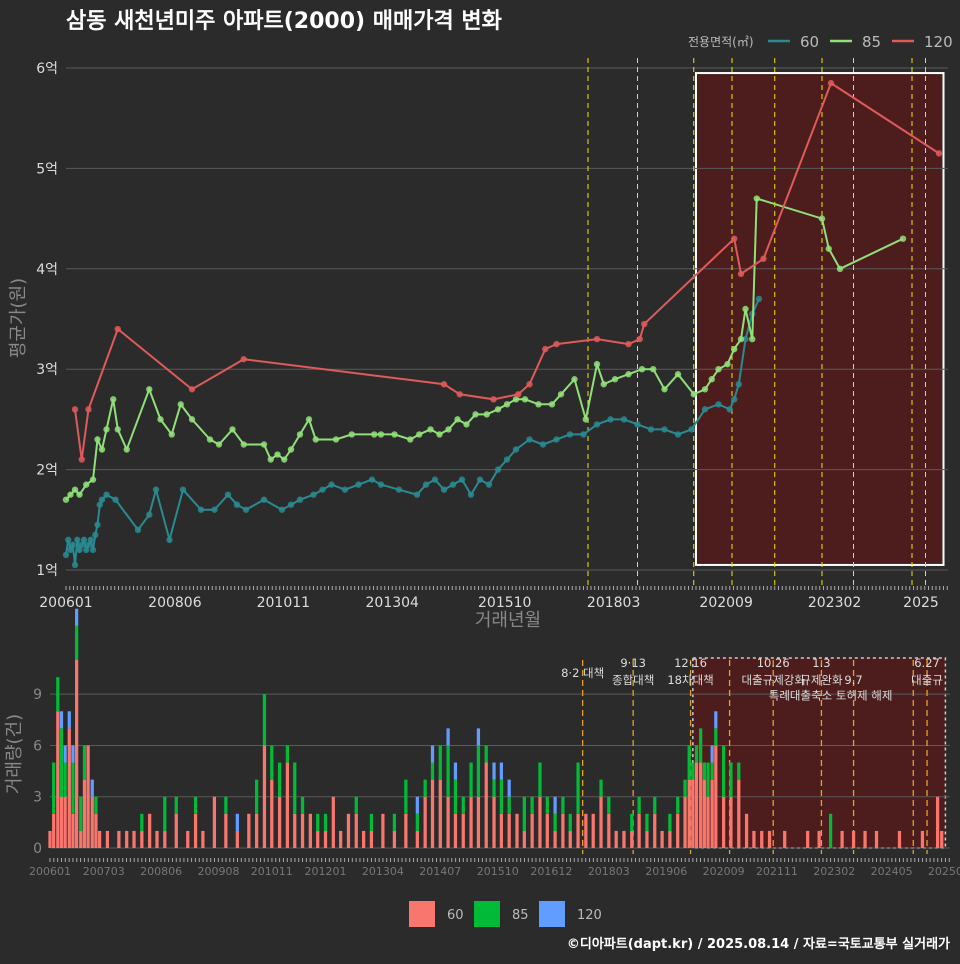 The image size is (960, 964). What do you see at coordinates (821, 680) in the screenshot?
I see `policy-annotation: 규제완화` at bounding box center [821, 680].